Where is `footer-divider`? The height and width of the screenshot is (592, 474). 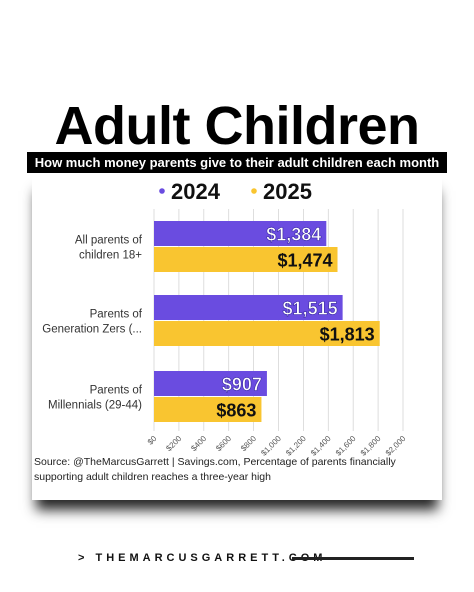
footer-divider is located at coordinates (353, 558).